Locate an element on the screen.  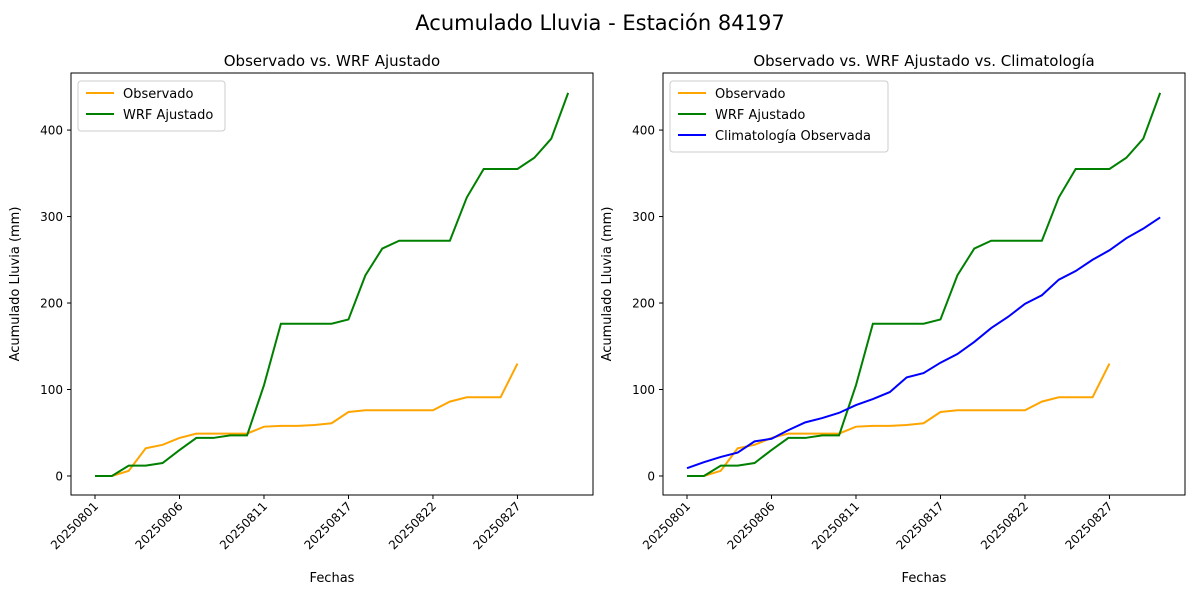
legend: Observado WRF Ajustado is located at coordinates (151, 106).